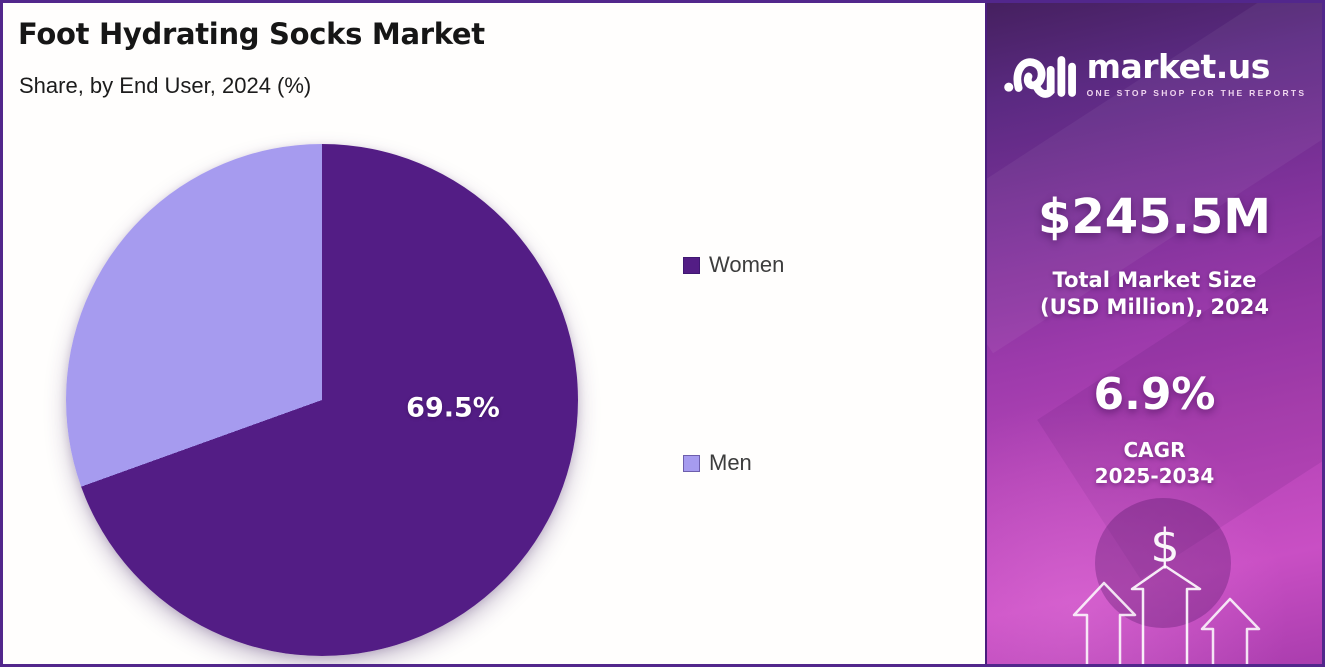 The width and height of the screenshot is (1325, 667). Describe the element at coordinates (1154, 476) in the screenshot. I see `cagr-label-line2: 2025-2034` at that location.